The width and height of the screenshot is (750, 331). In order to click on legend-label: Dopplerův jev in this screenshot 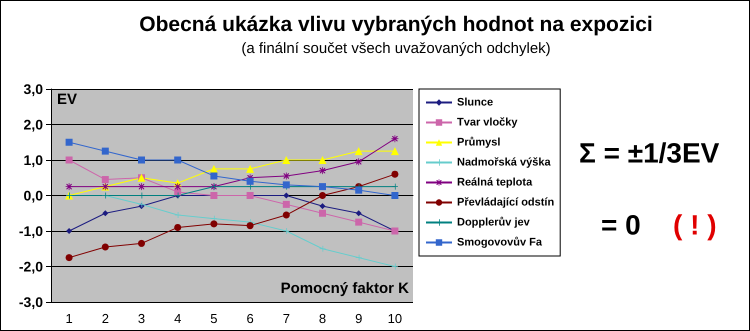, I will do `click(494, 222)`.